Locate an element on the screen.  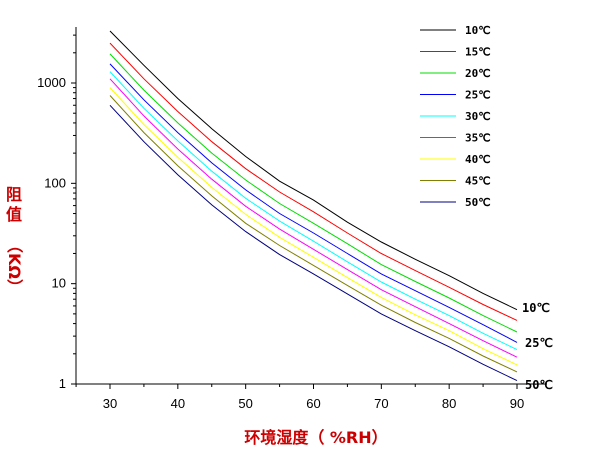
y-axis-label-char-2: （ is located at coordinates (14, 245).